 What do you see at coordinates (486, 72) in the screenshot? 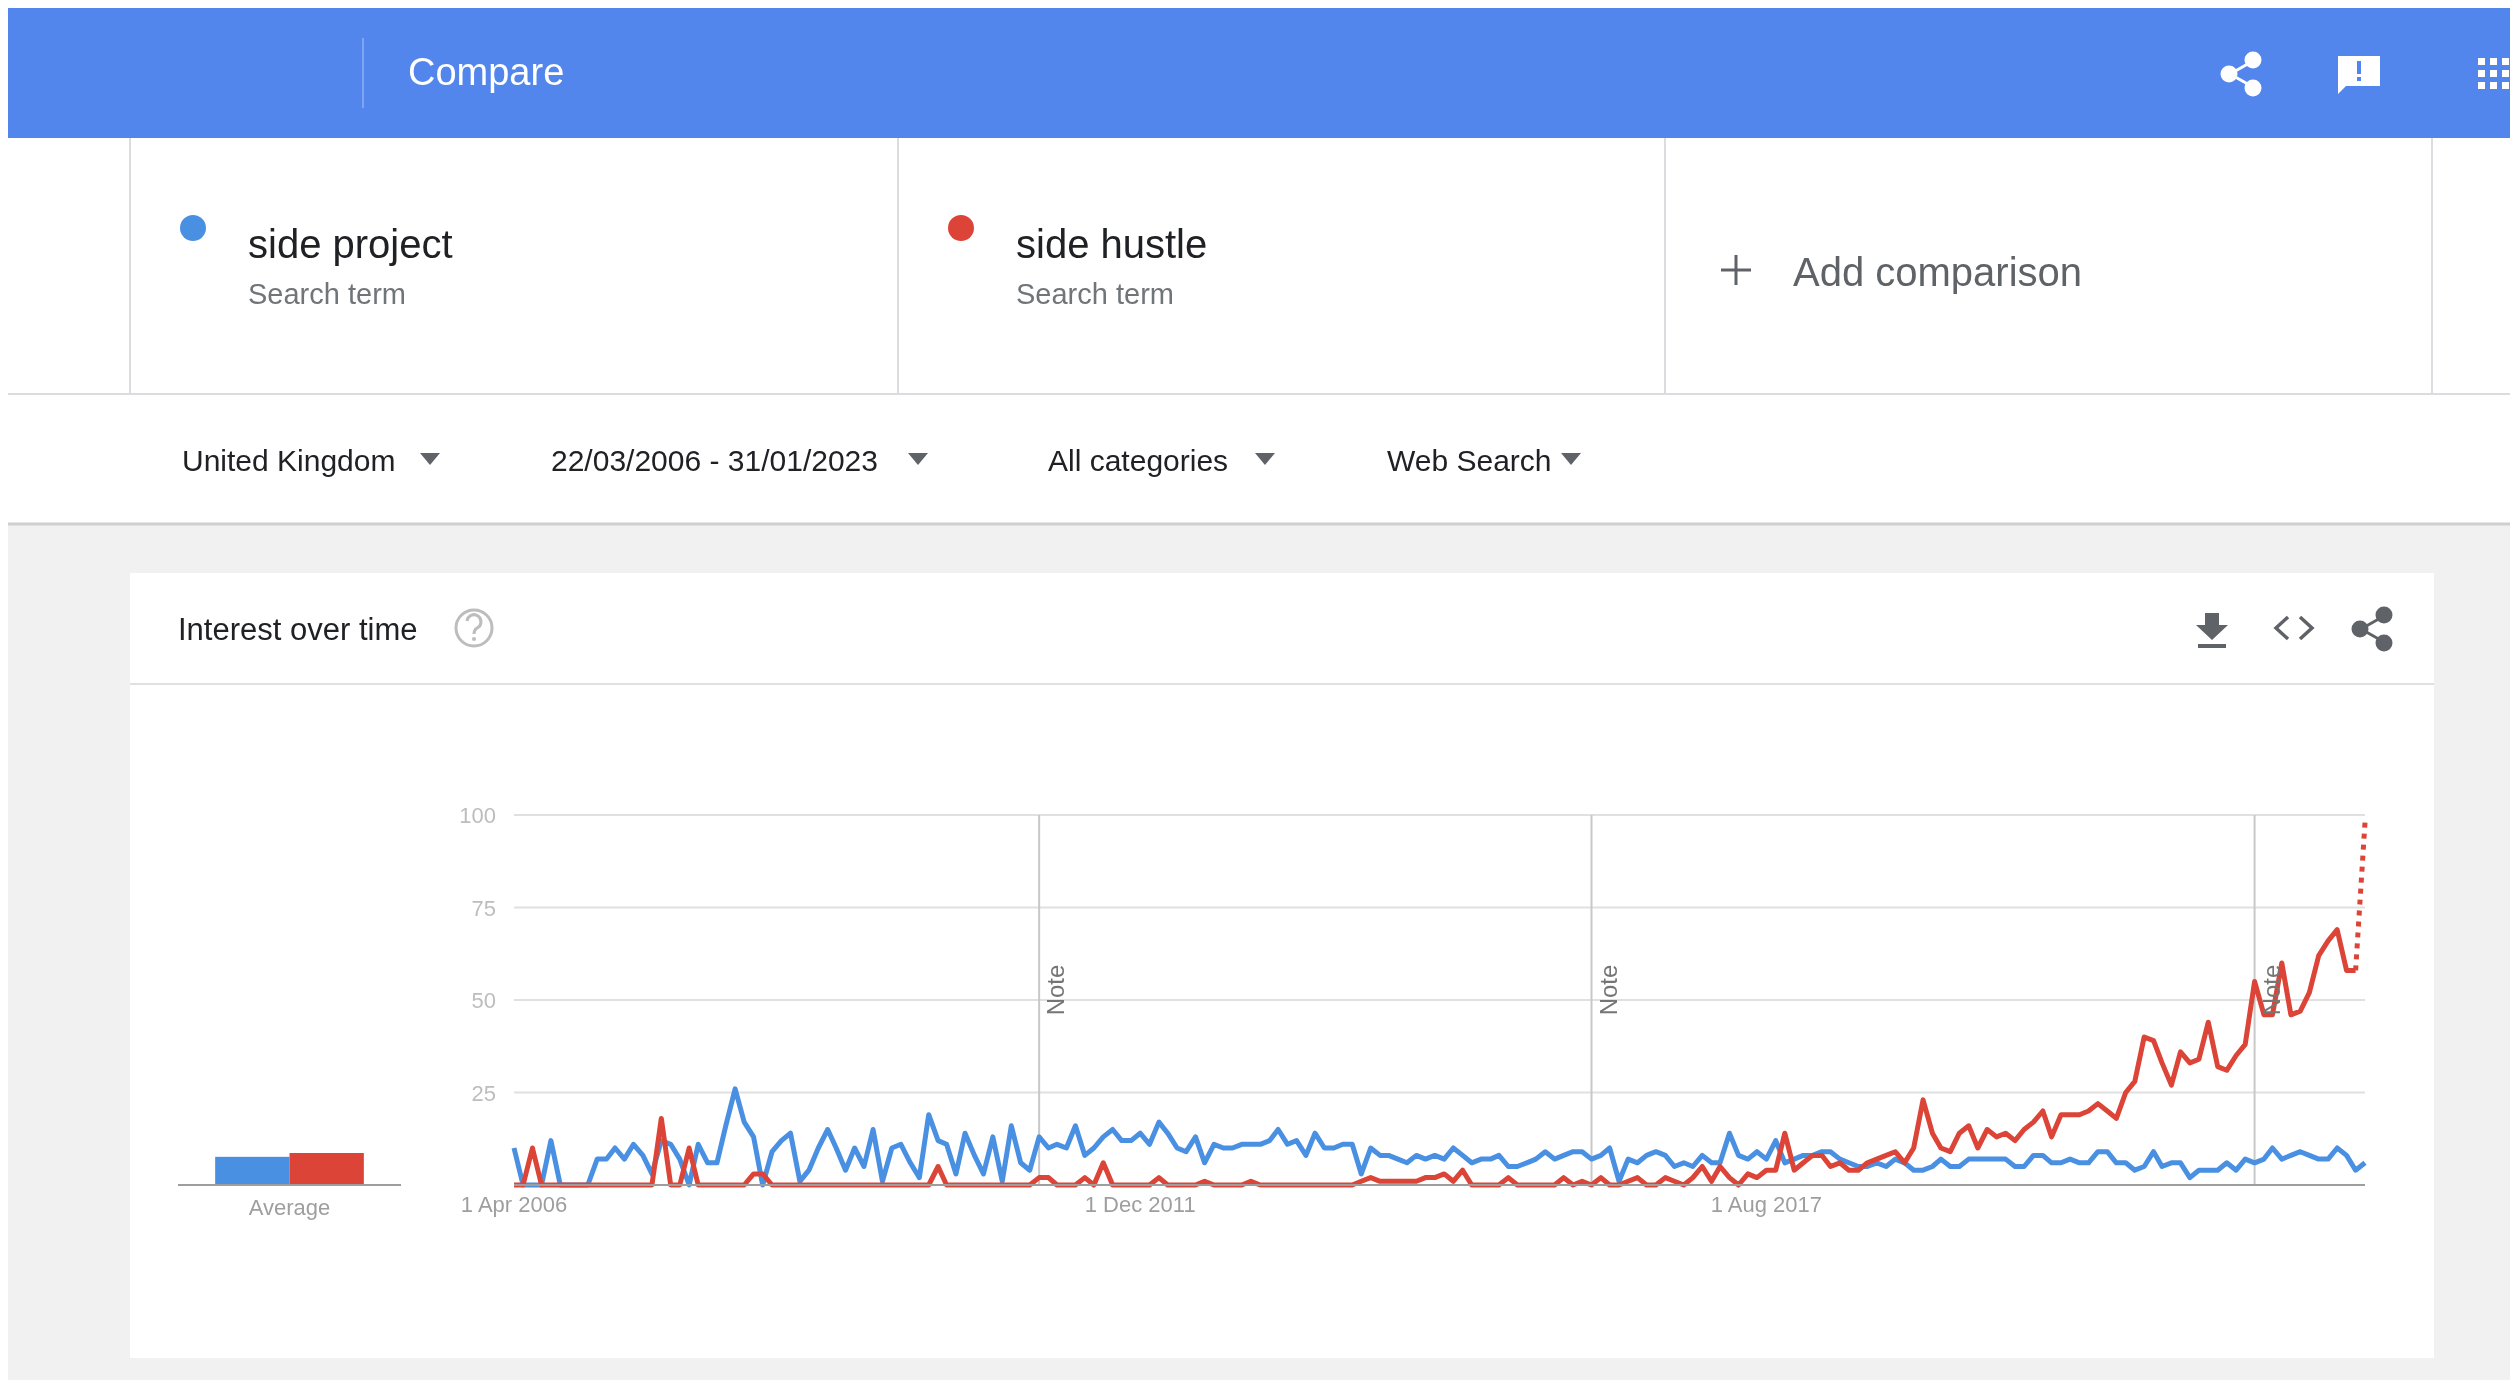
I see `text: Compare` at bounding box center [486, 72].